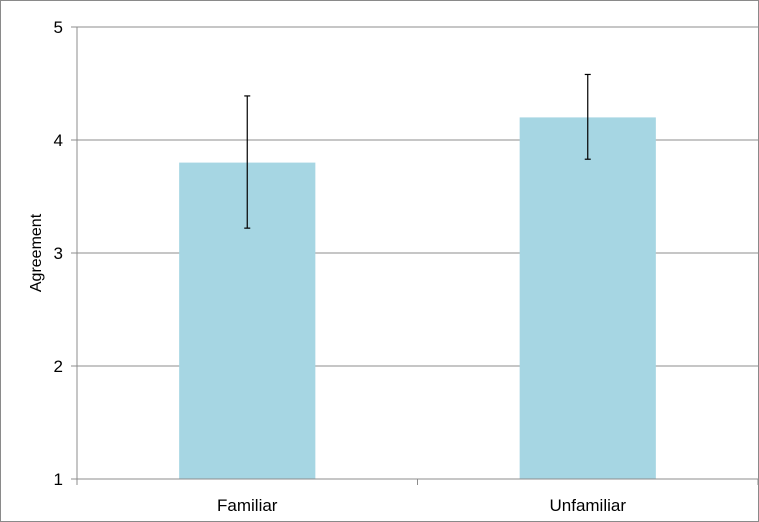 This screenshot has width=759, height=522. What do you see at coordinates (417, 151) in the screenshot?
I see `error-bars` at bounding box center [417, 151].